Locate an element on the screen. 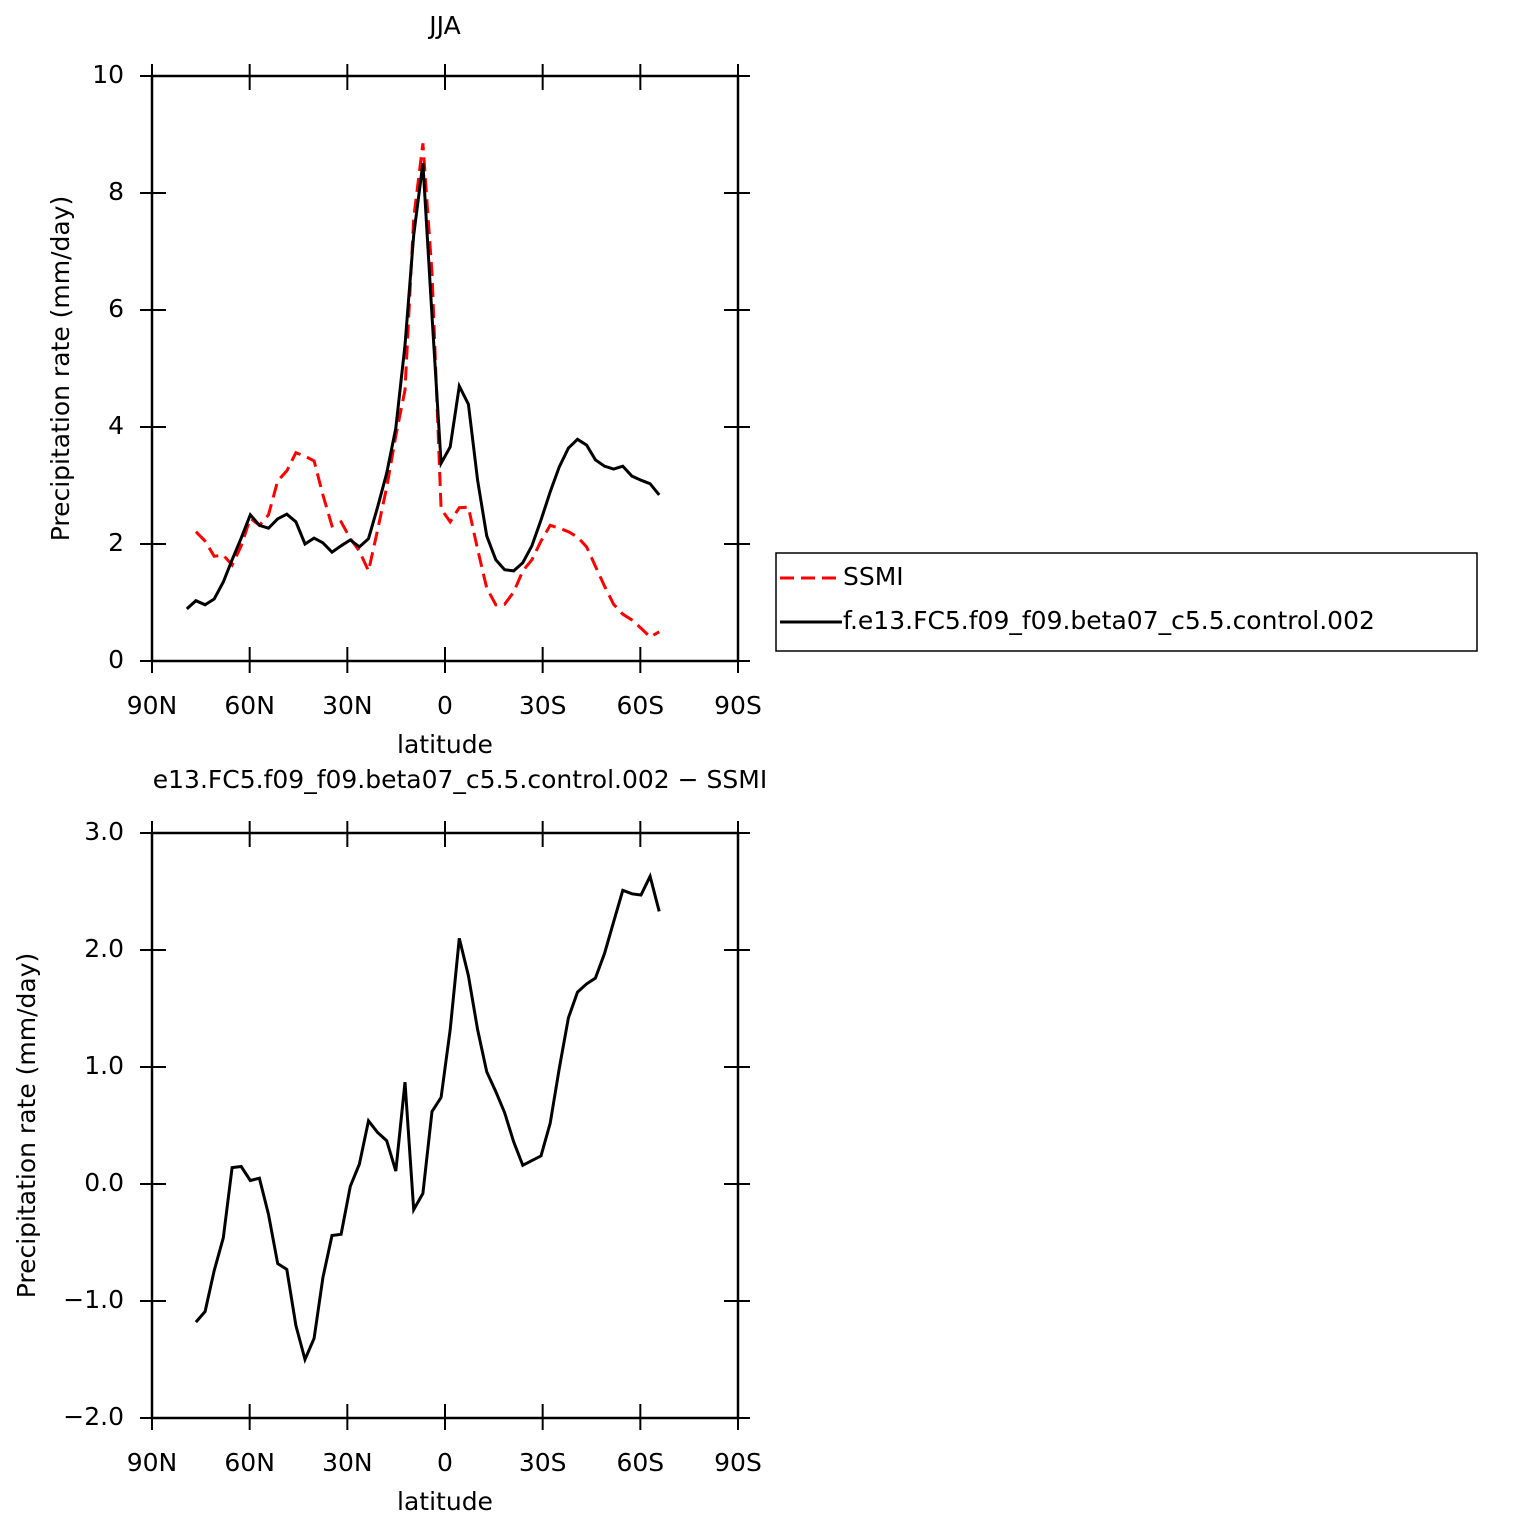  y-tick-label: 6 is located at coordinates (116, 308).